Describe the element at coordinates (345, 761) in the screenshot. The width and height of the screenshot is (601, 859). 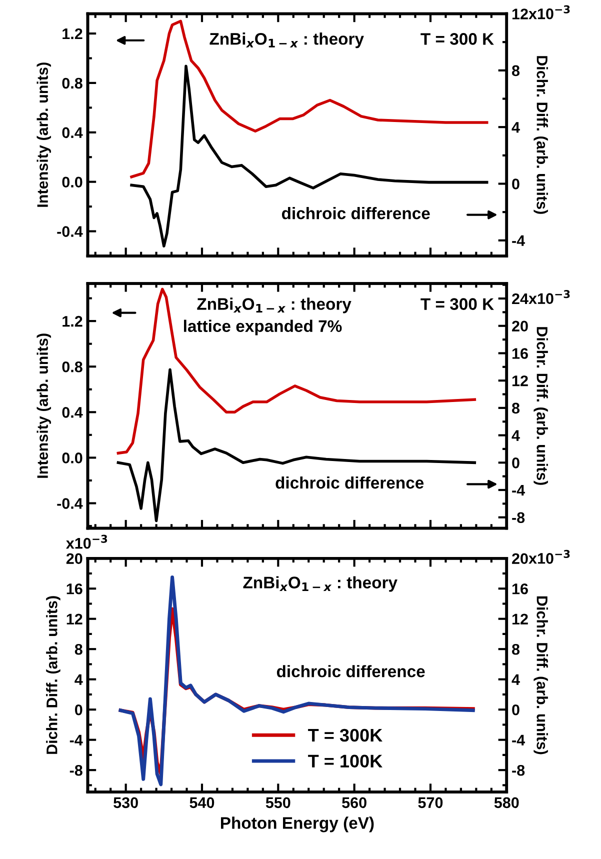
I see `legend-label: T = 100K` at that location.